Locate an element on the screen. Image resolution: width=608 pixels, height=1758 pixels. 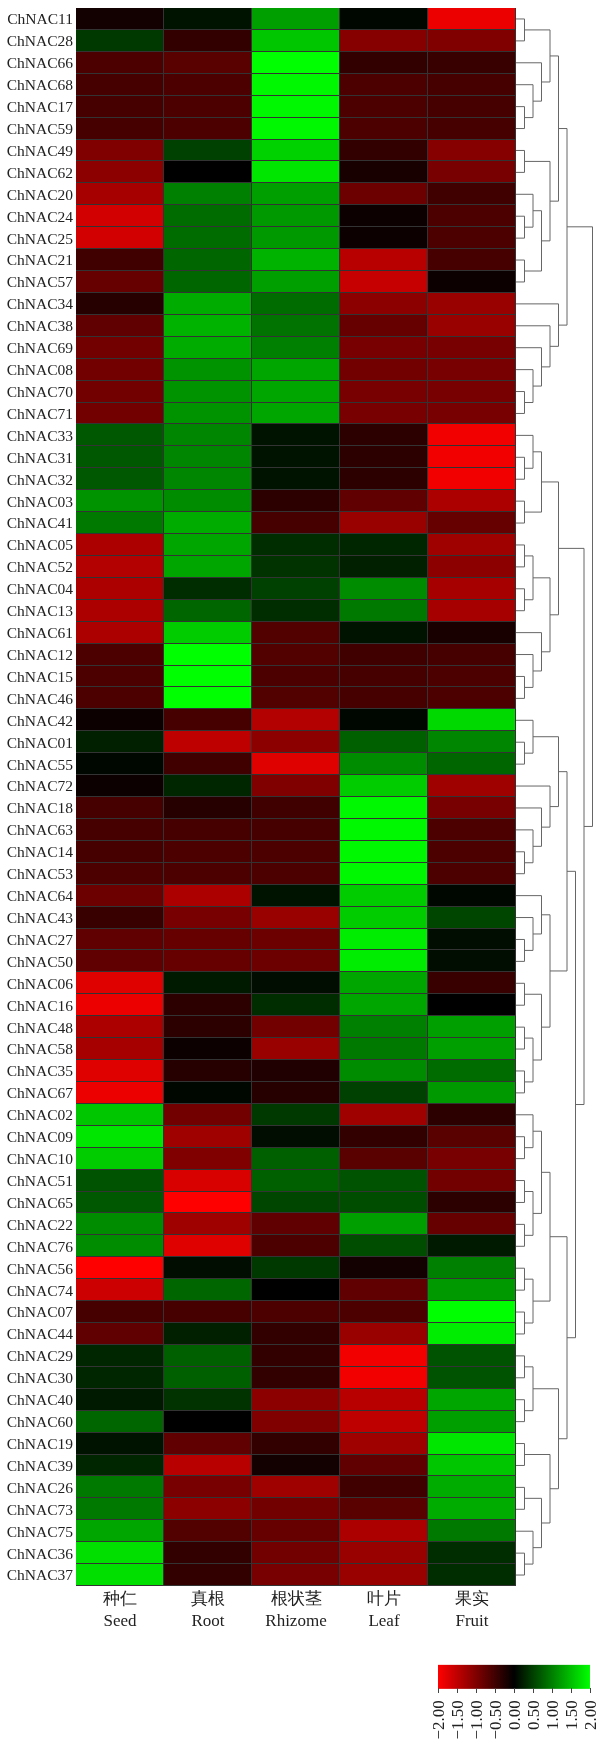
y-tick-label: ChNAC69 is located at coordinates (40, 348).